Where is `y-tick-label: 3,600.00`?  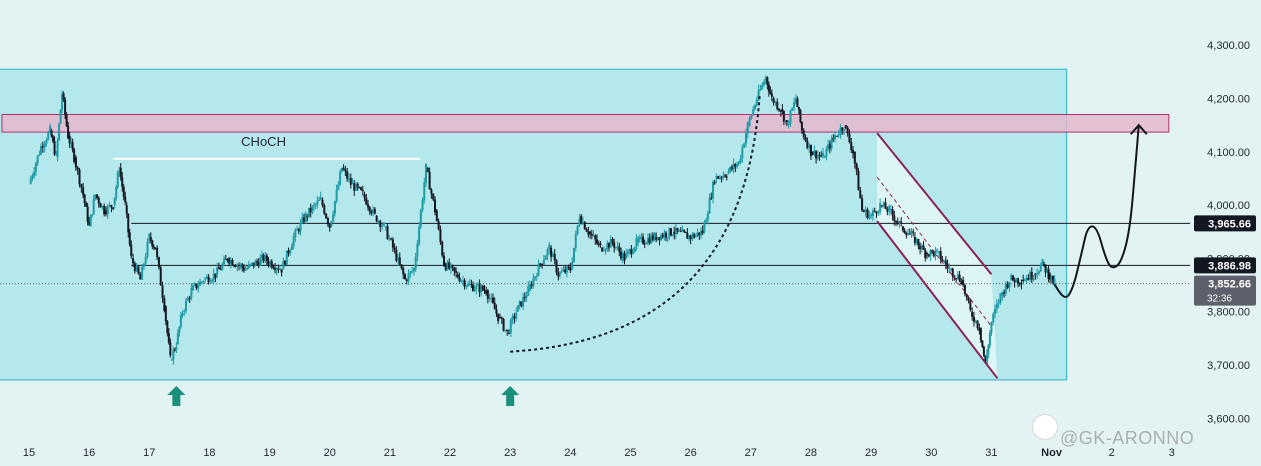
y-tick-label: 3,600.00 is located at coordinates (1228, 419).